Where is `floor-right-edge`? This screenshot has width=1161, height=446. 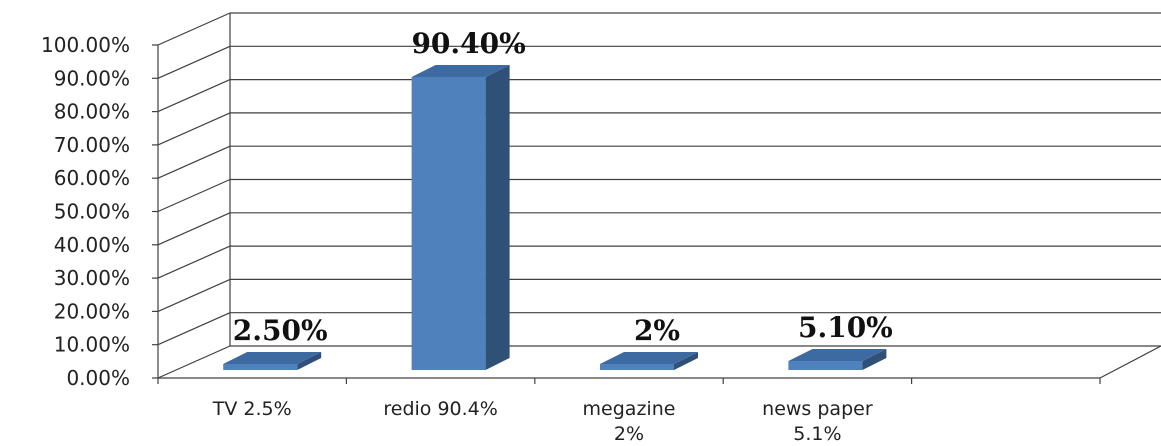
floor-right-edge is located at coordinates (1130, 362).